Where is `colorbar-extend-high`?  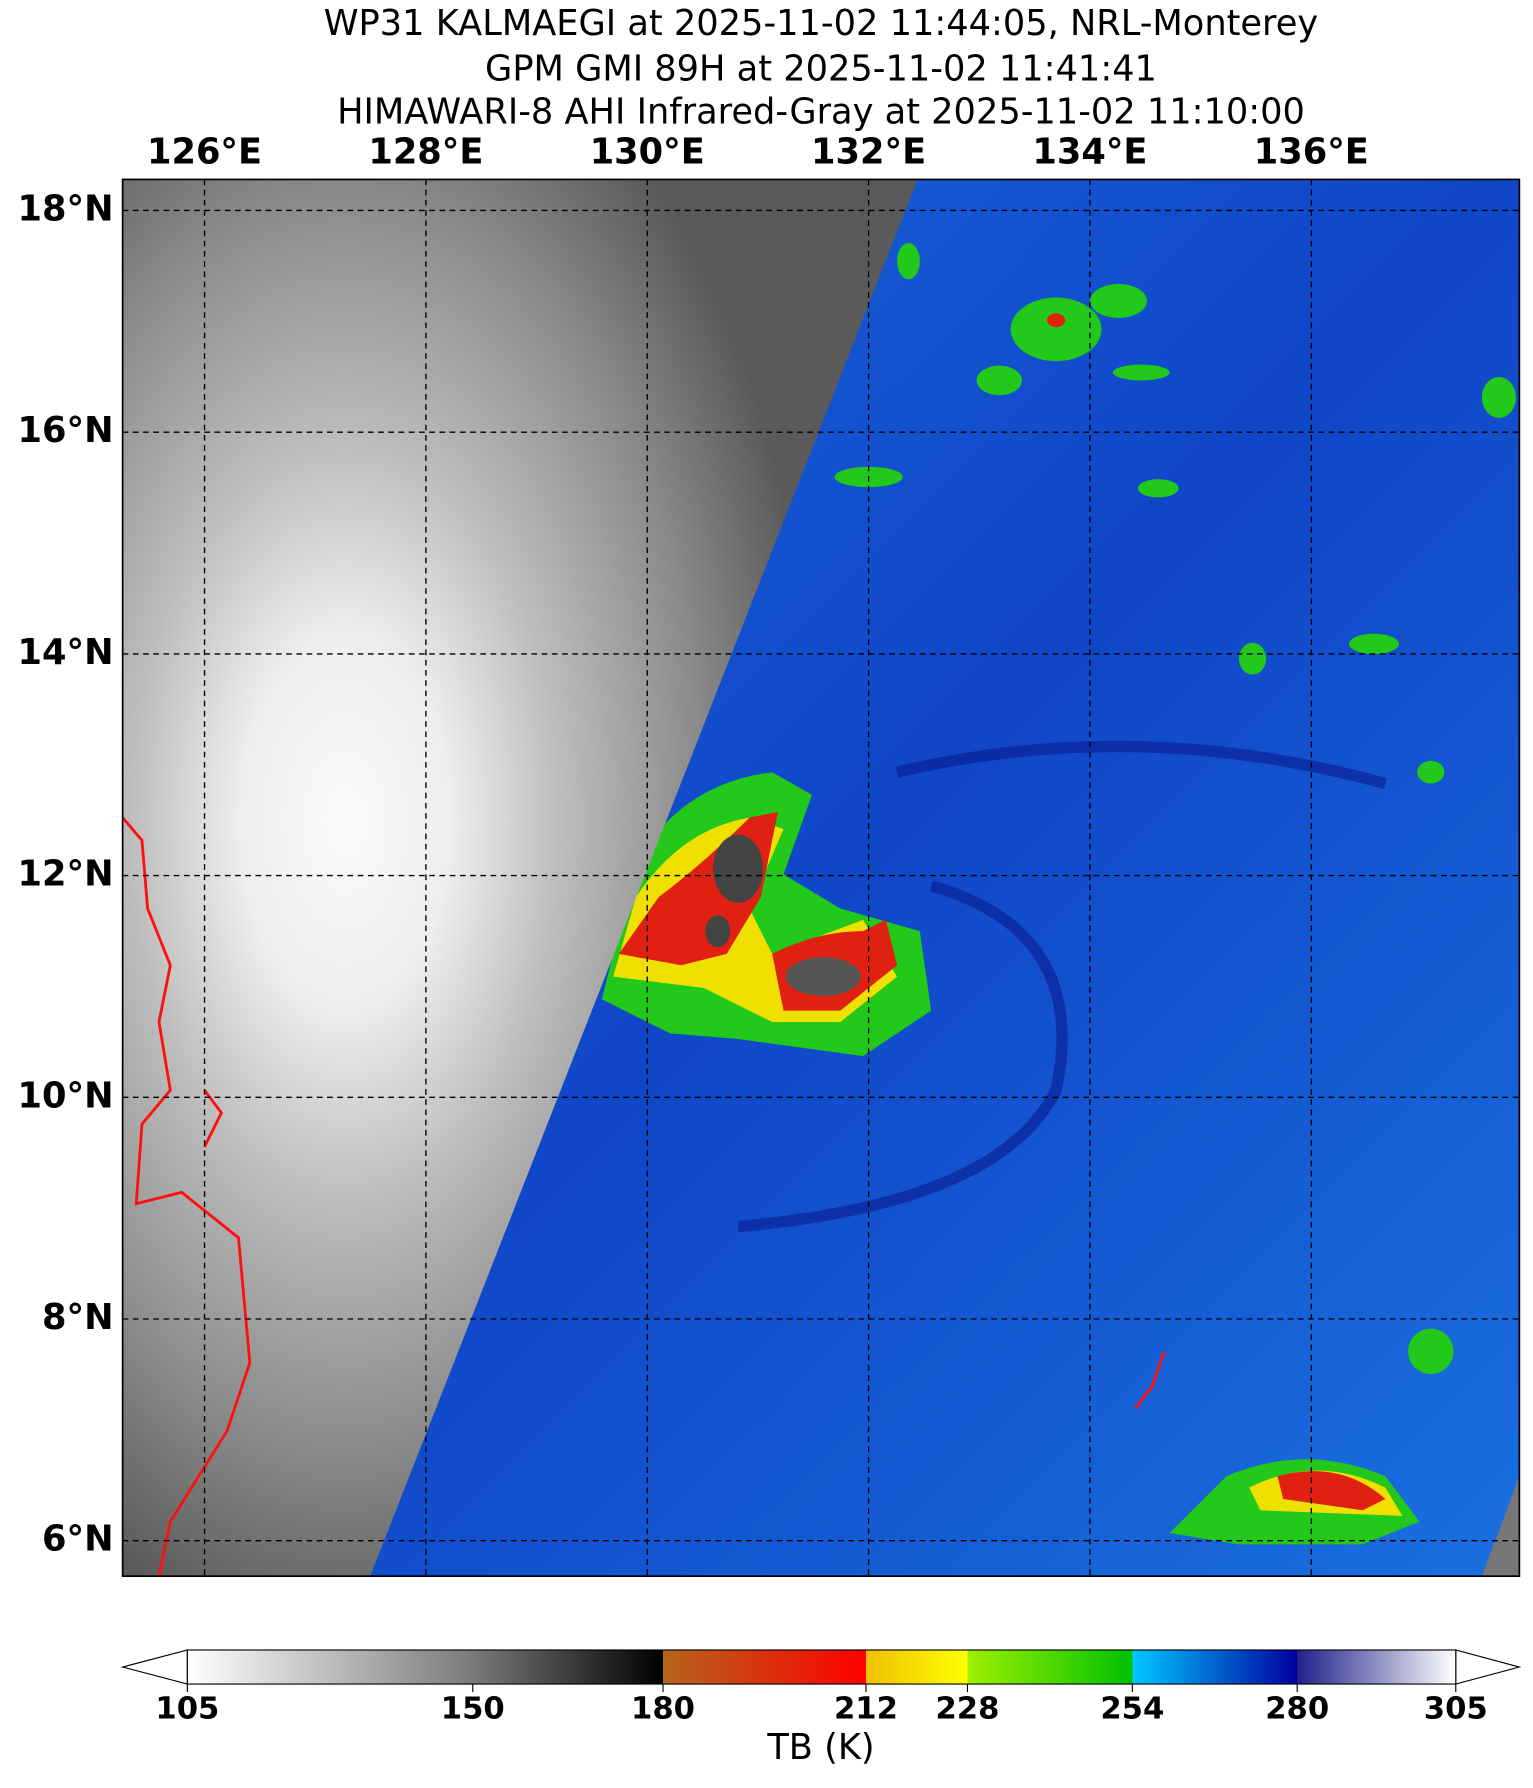
colorbar-extend-high is located at coordinates (1488, 1667).